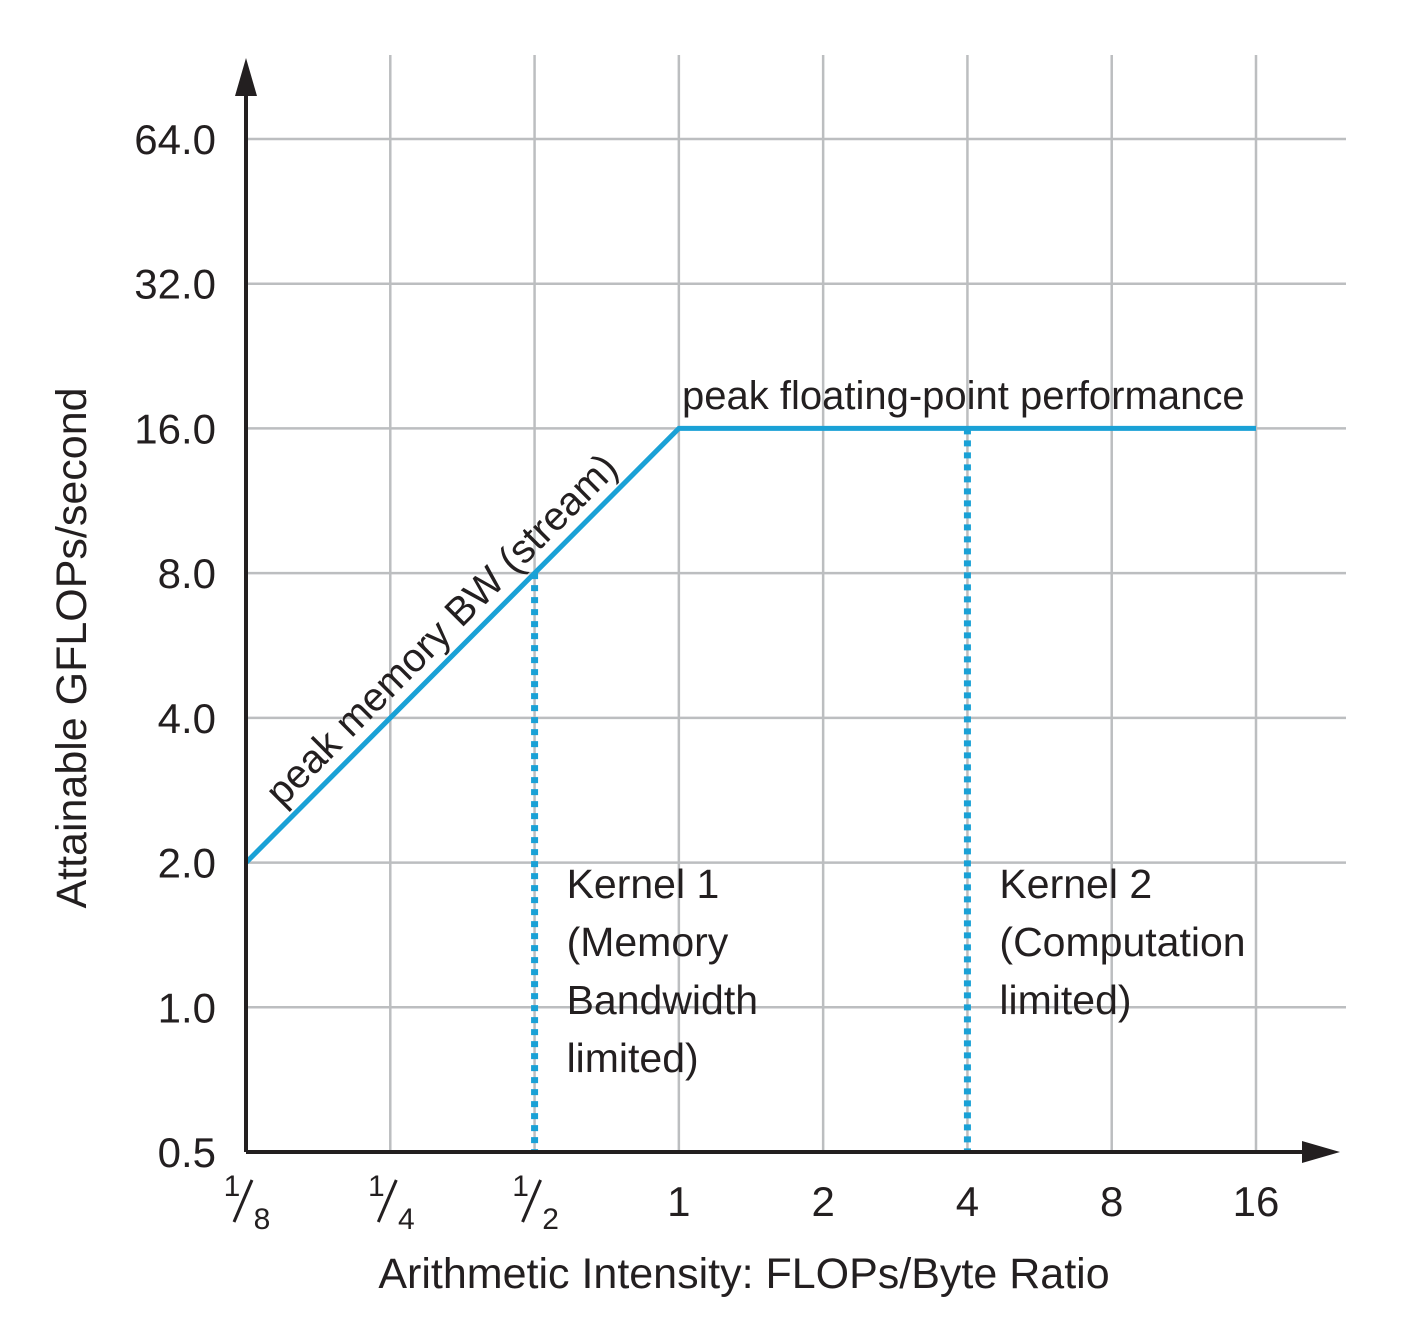 This screenshot has height=1336, width=1428. What do you see at coordinates (648, 942) in the screenshot?
I see `kernel-label-line: (Memory` at bounding box center [648, 942].